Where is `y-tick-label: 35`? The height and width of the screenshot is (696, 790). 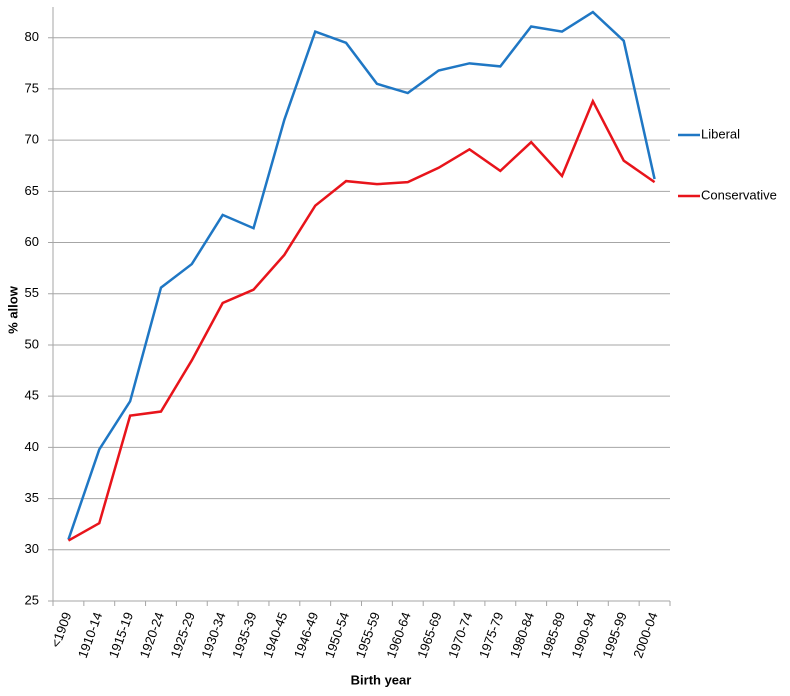 y-tick-label: 35 is located at coordinates (32, 497).